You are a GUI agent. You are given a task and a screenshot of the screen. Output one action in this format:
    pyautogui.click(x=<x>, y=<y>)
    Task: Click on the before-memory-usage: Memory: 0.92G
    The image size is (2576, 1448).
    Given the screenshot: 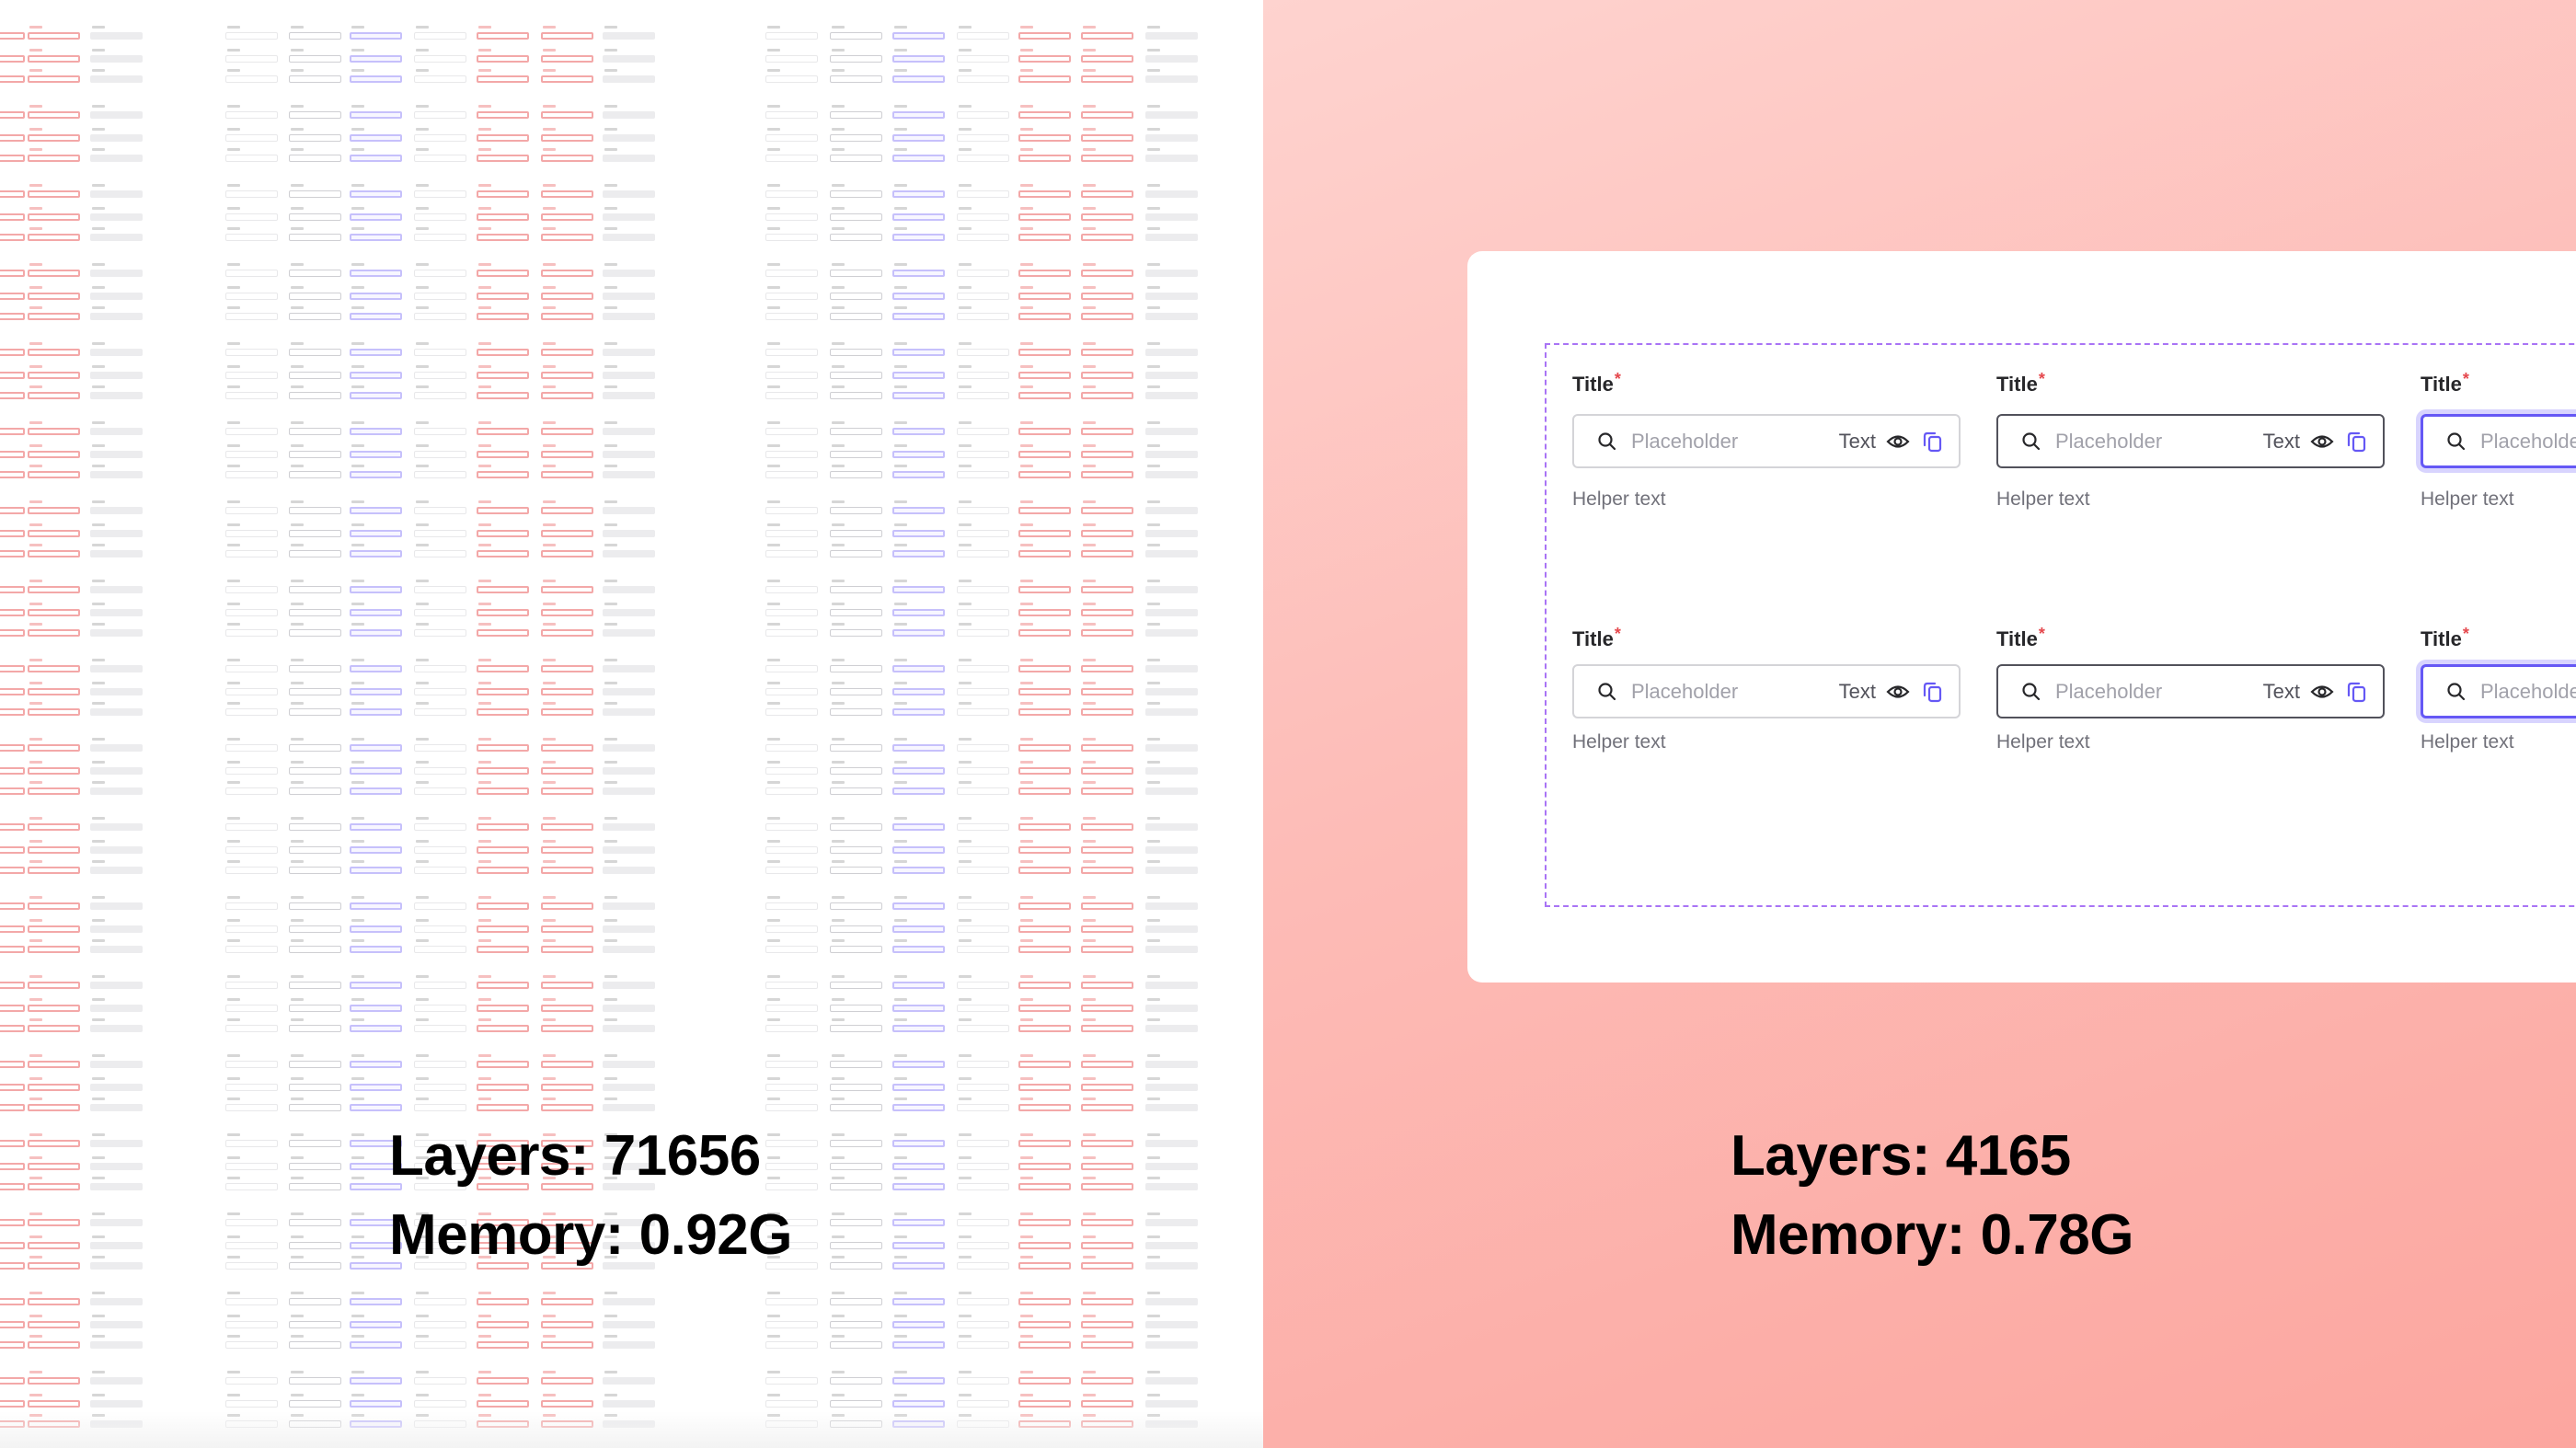 What is the action you would take?
    pyautogui.click(x=591, y=1235)
    